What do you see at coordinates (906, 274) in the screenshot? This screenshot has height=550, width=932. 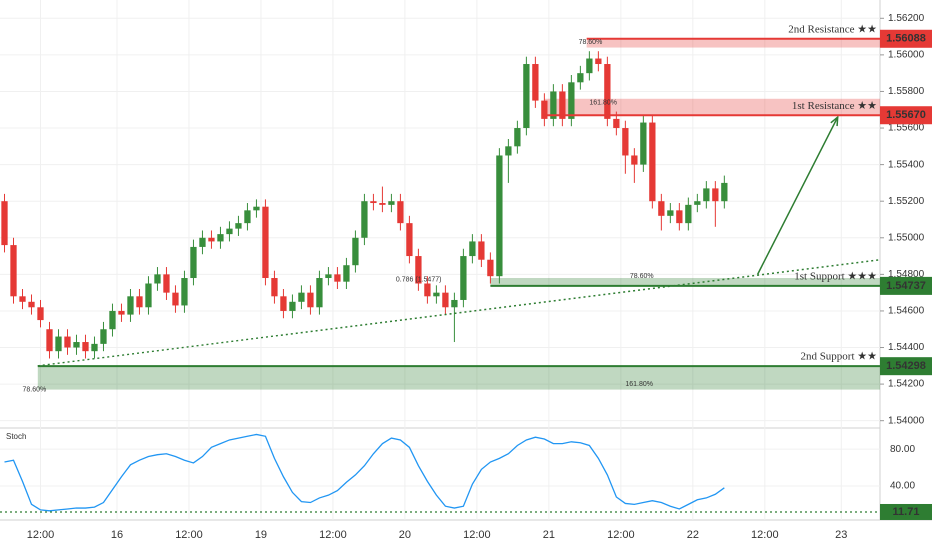 I see `y-tick-label: 1.54800` at bounding box center [906, 274].